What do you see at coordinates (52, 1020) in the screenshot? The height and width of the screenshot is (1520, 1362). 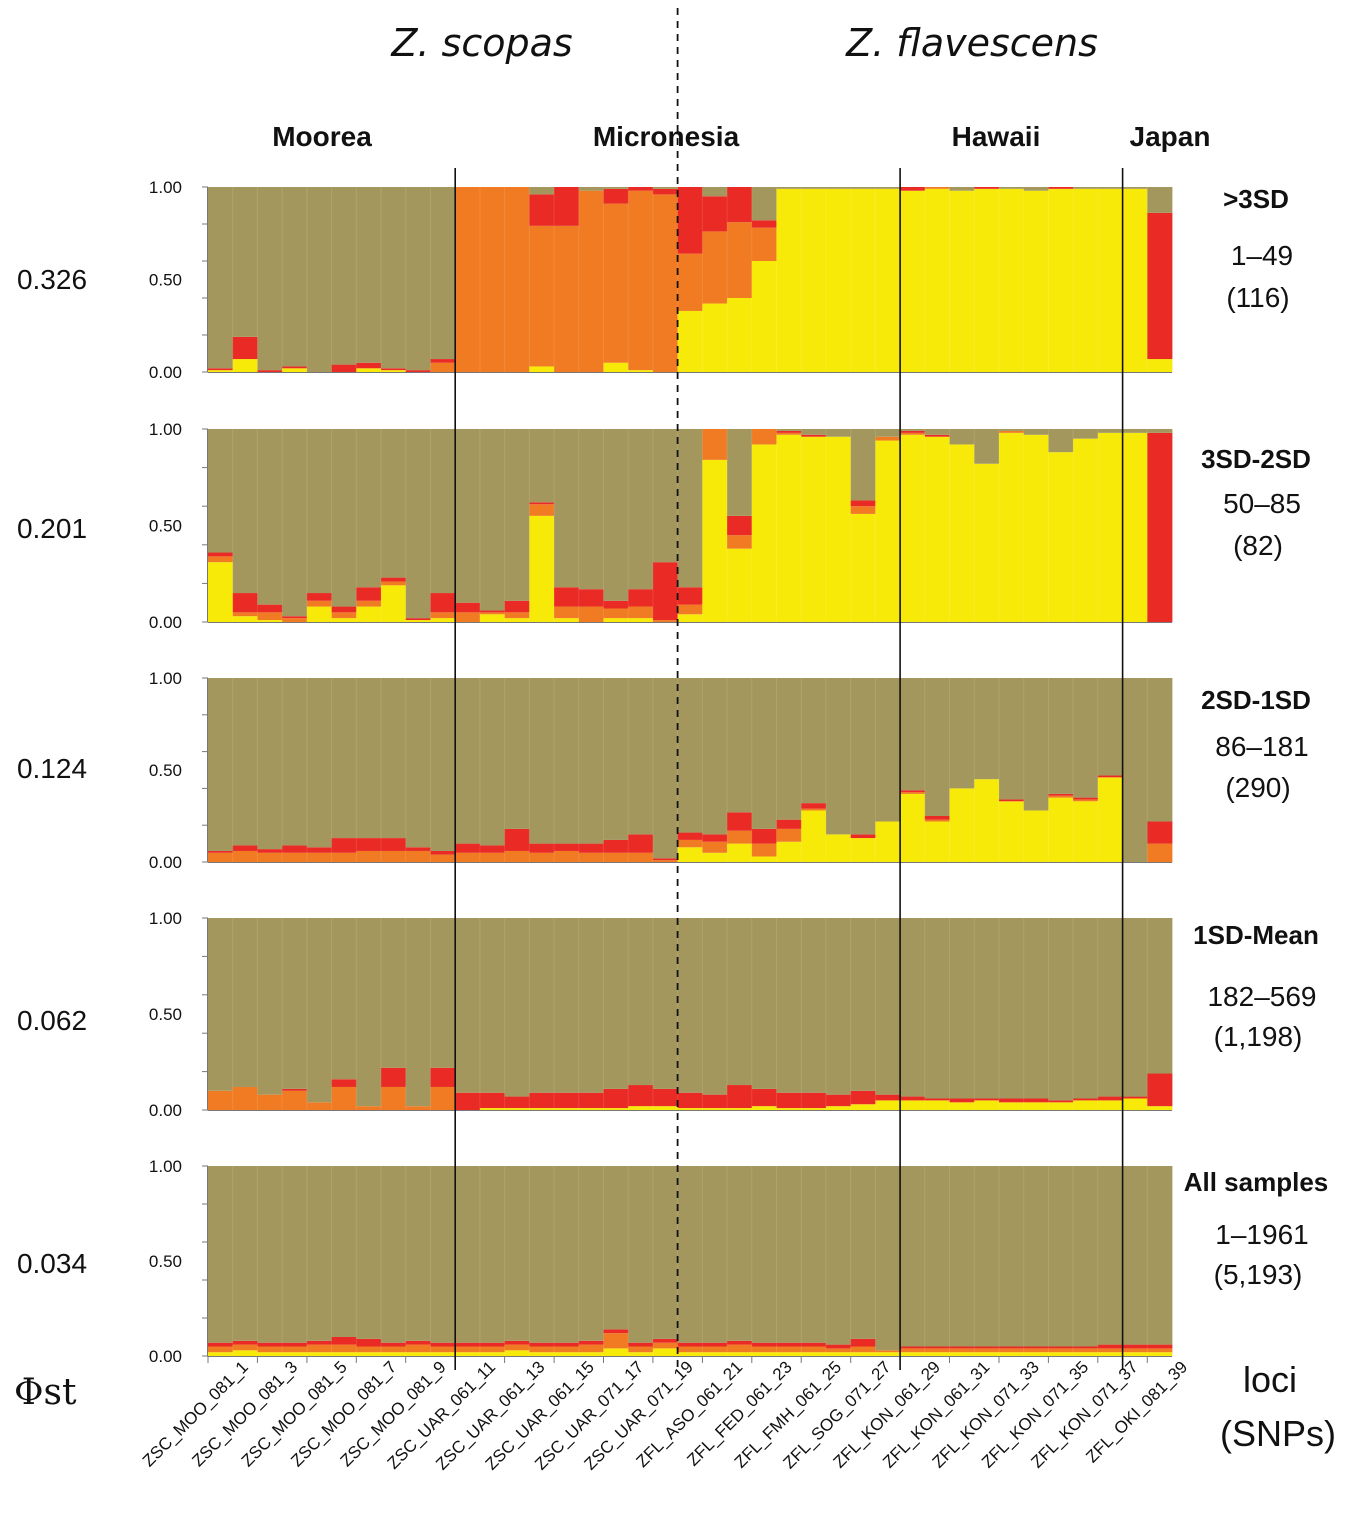 I see `fst-value: 0.062` at bounding box center [52, 1020].